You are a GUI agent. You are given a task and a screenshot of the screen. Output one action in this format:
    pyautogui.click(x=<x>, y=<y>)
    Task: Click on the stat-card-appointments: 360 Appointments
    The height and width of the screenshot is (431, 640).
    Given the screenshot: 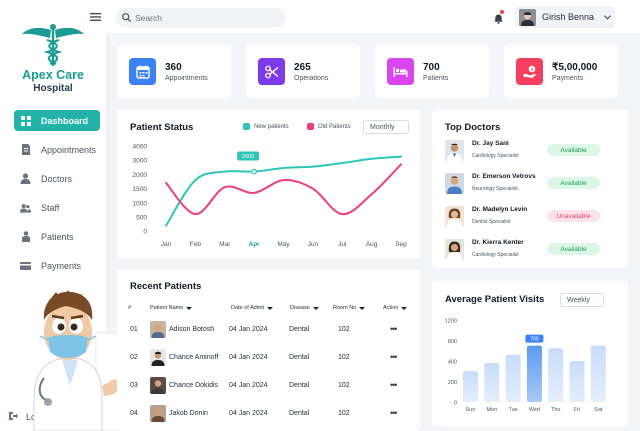 What is the action you would take?
    pyautogui.click(x=174, y=71)
    